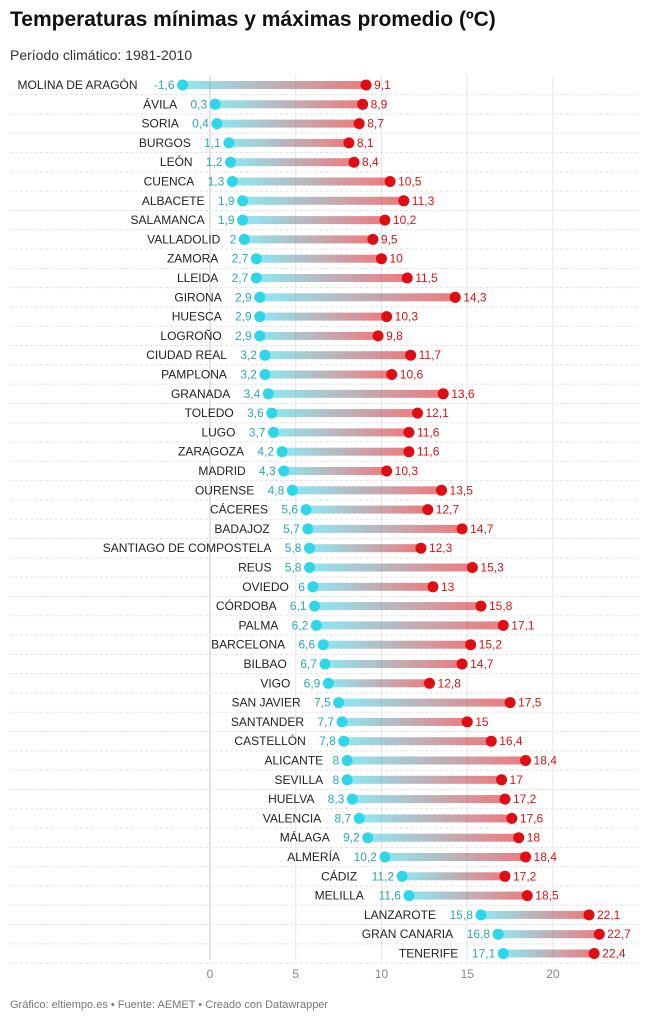 Image resolution: width=663 pixels, height=1024 pixels. What do you see at coordinates (300, 625) in the screenshot?
I see `min-value-label: 6,2` at bounding box center [300, 625].